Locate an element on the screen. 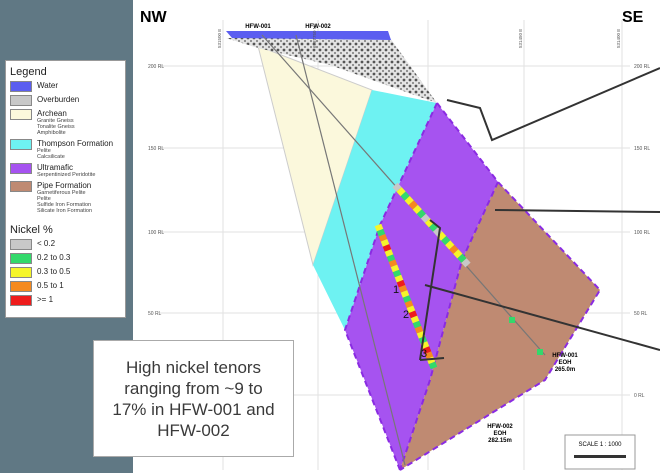  elevation-label: 200 RL is located at coordinates (156, 67).